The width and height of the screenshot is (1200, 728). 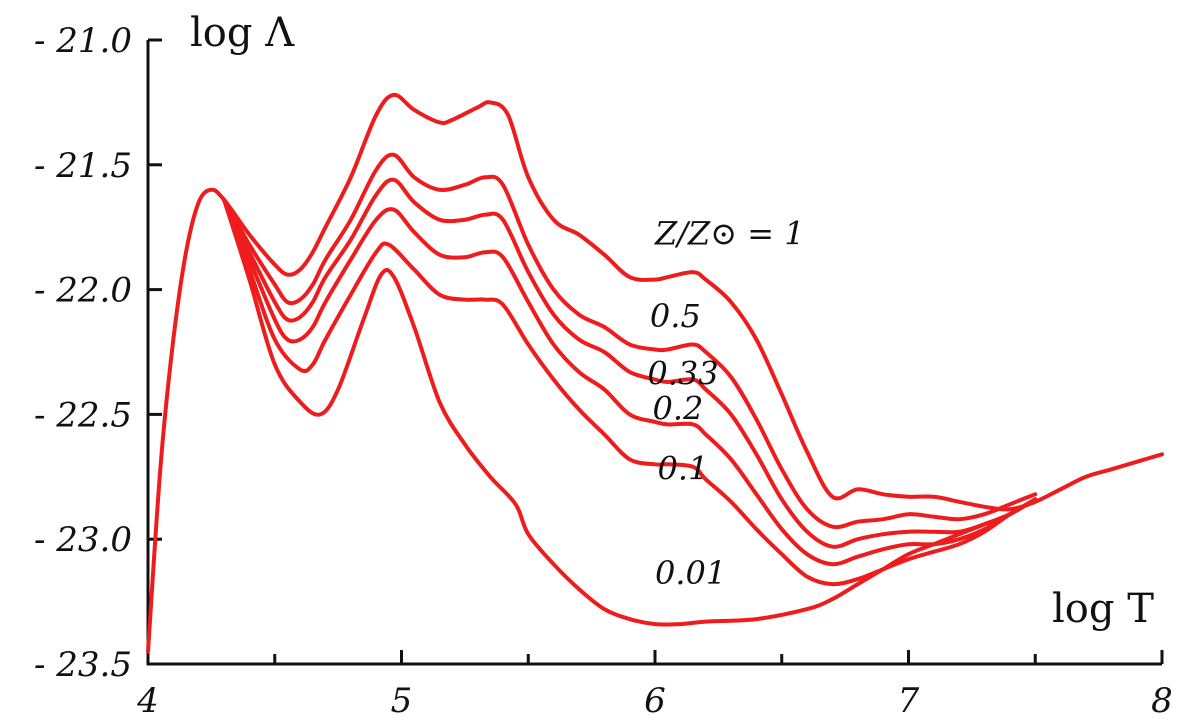 I want to click on curve-label-5: 0.01, so click(x=690, y=573).